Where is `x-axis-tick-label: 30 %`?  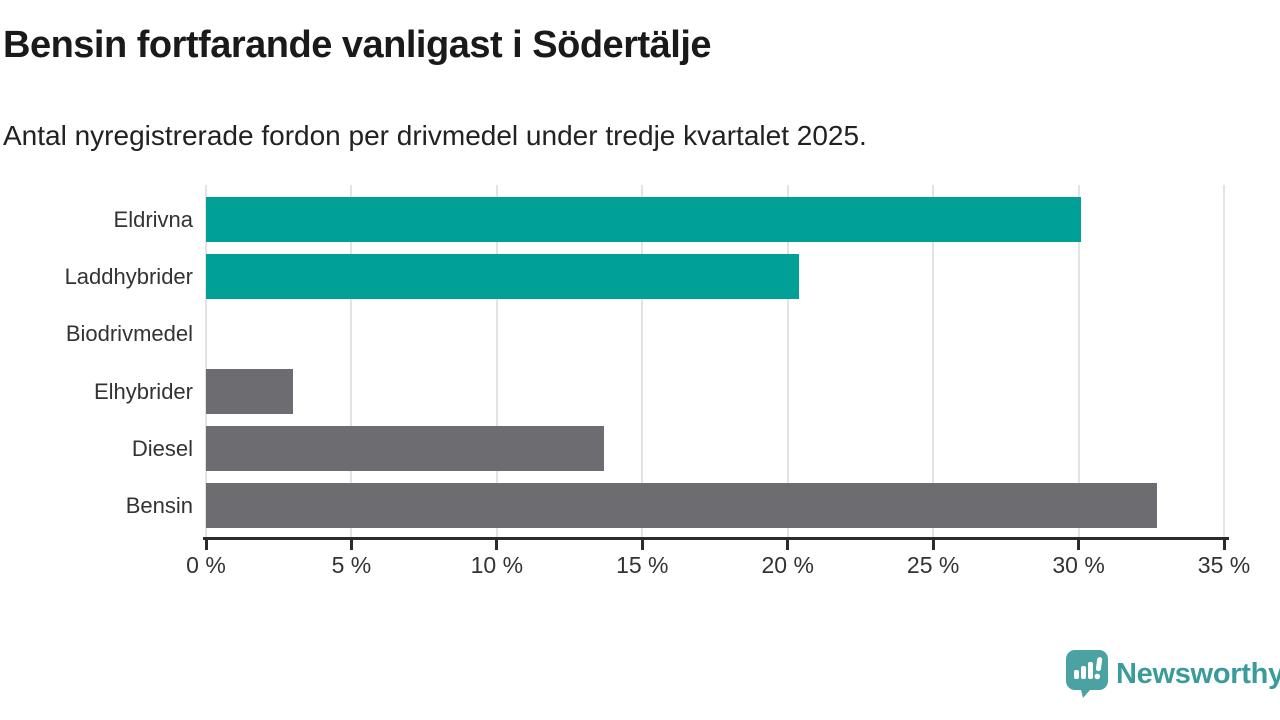
x-axis-tick-label: 30 % is located at coordinates (1078, 565).